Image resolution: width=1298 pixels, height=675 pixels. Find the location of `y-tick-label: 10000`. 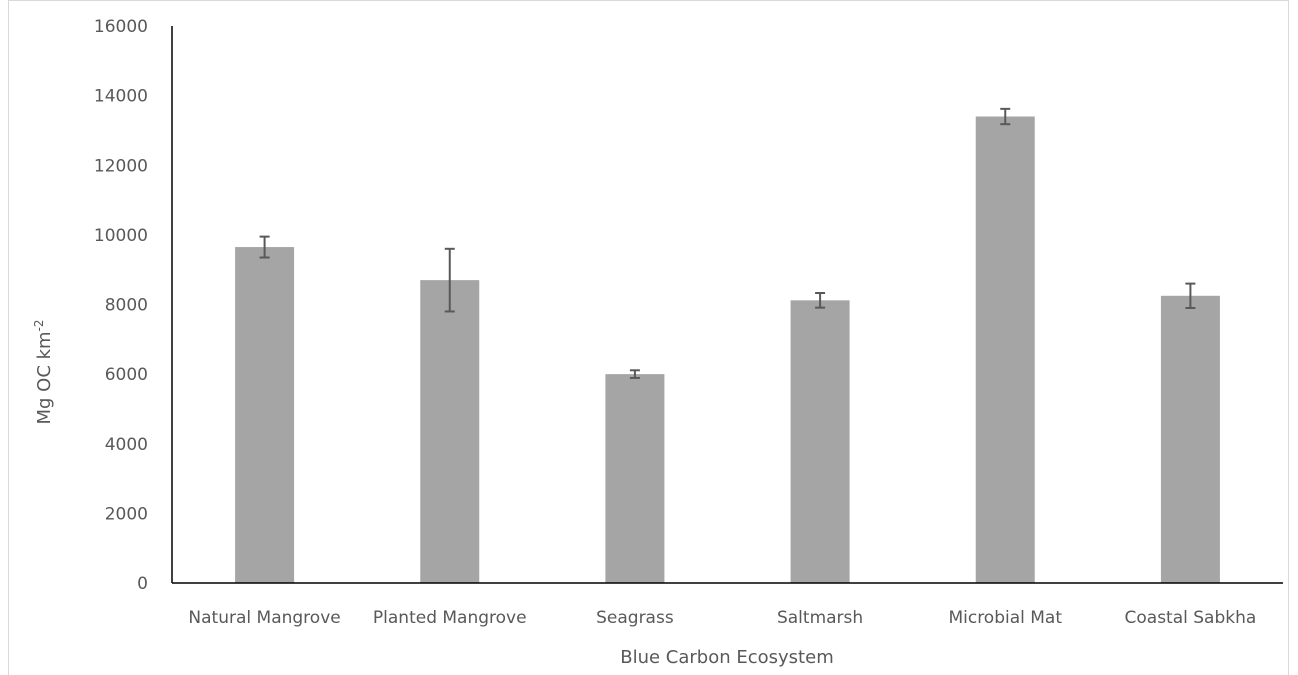

y-tick-label: 10000 is located at coordinates (121, 236).